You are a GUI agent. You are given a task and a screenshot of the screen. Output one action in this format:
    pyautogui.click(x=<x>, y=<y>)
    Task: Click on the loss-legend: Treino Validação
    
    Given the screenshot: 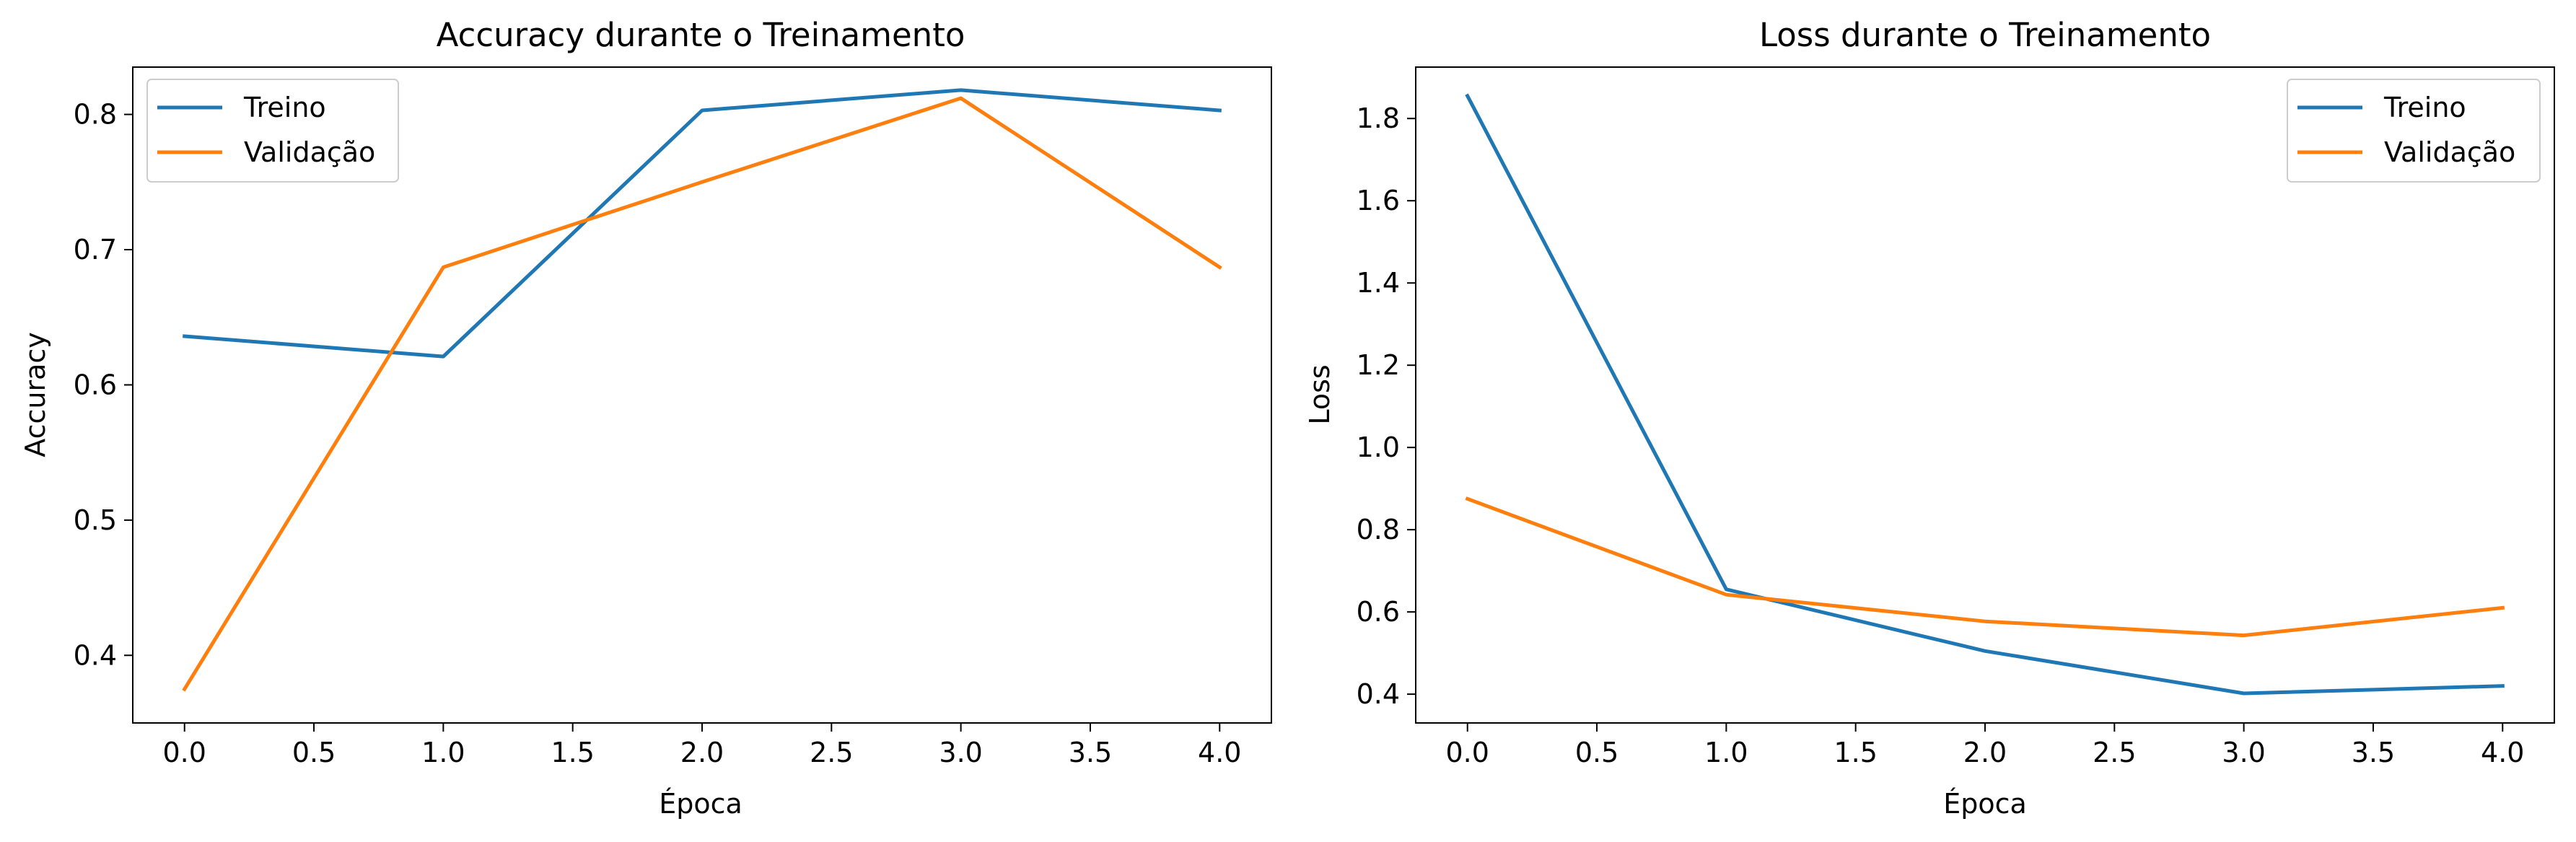 What is the action you would take?
    pyautogui.click(x=2414, y=131)
    